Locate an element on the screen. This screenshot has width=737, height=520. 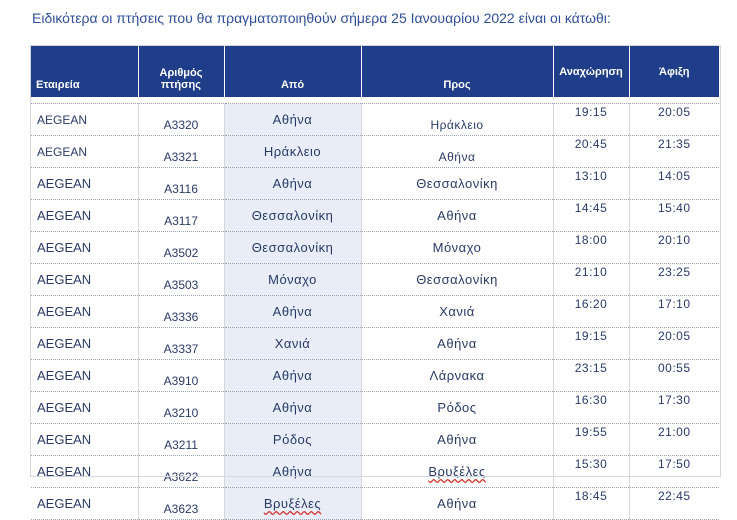
flight-number-cell: A3337 is located at coordinates (181, 343).